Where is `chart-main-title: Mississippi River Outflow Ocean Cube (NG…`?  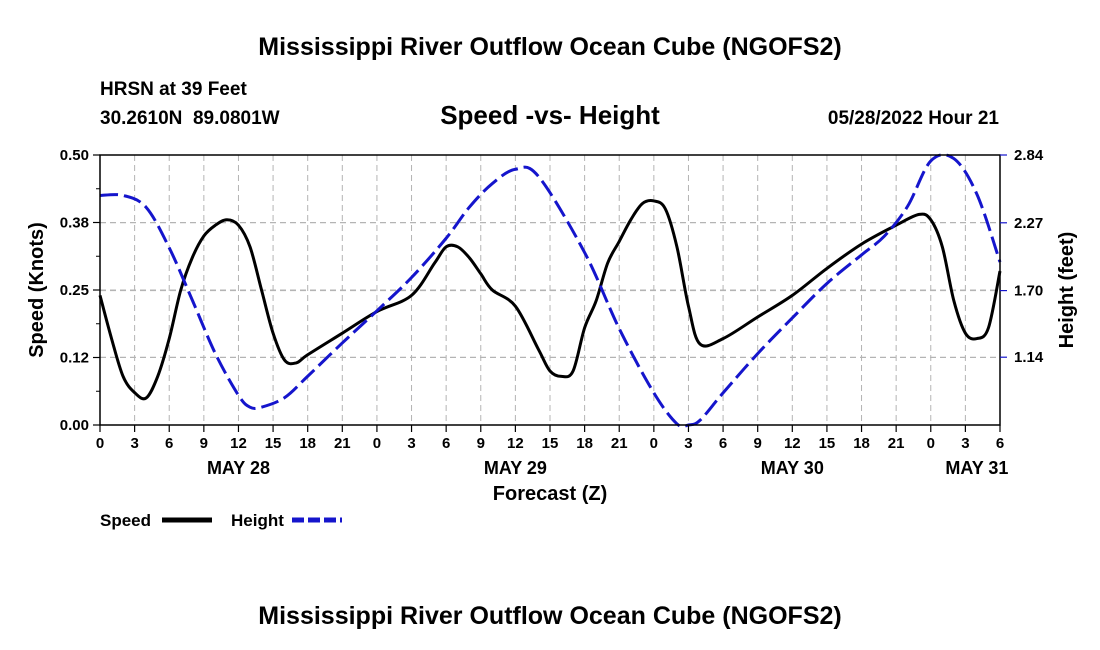 chart-main-title: Mississippi River Outflow Ocean Cube (NG… is located at coordinates (549, 47).